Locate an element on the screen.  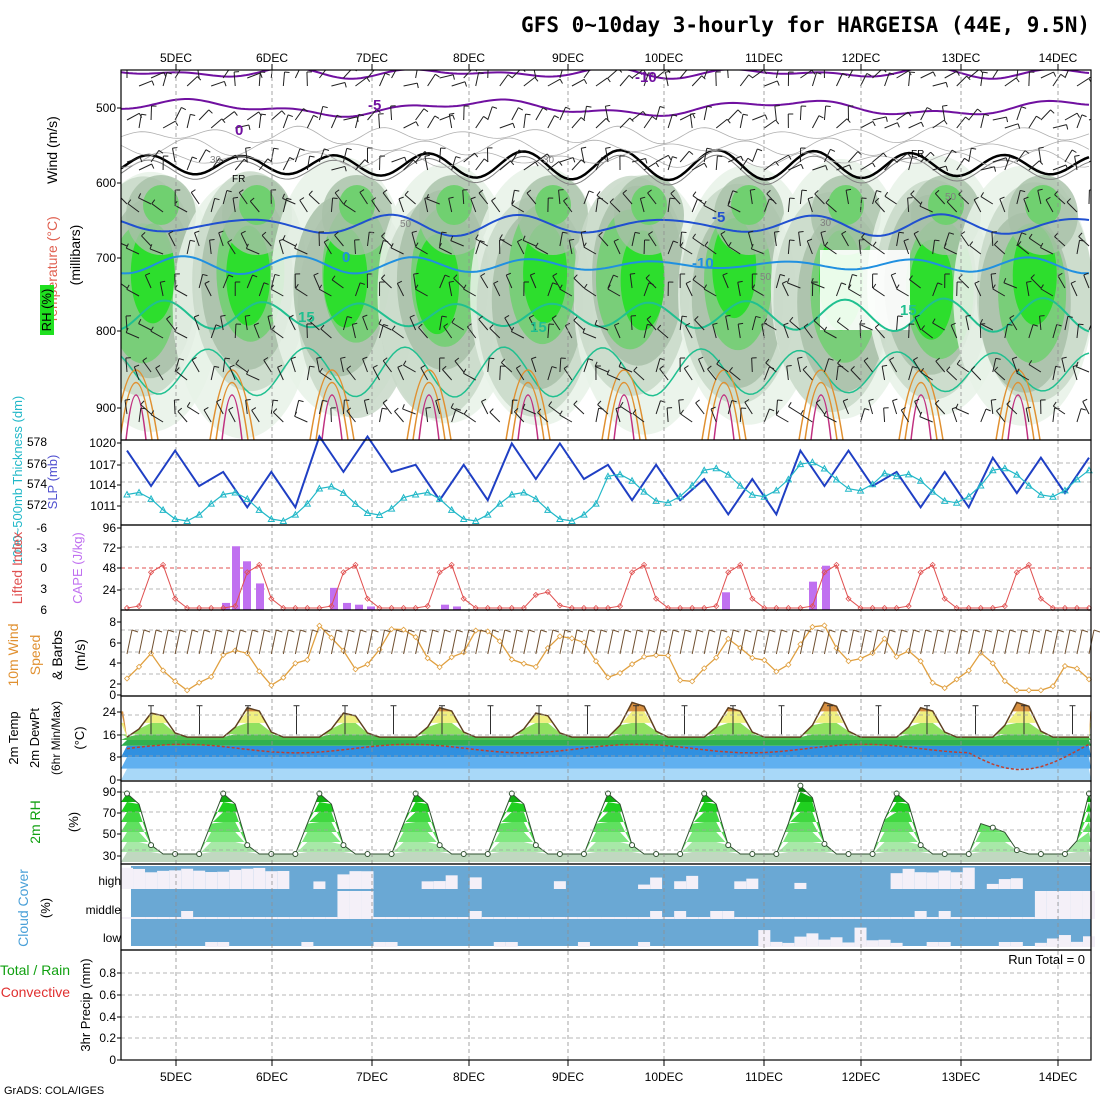
temp-tick: 8 is located at coordinates (112, 757).